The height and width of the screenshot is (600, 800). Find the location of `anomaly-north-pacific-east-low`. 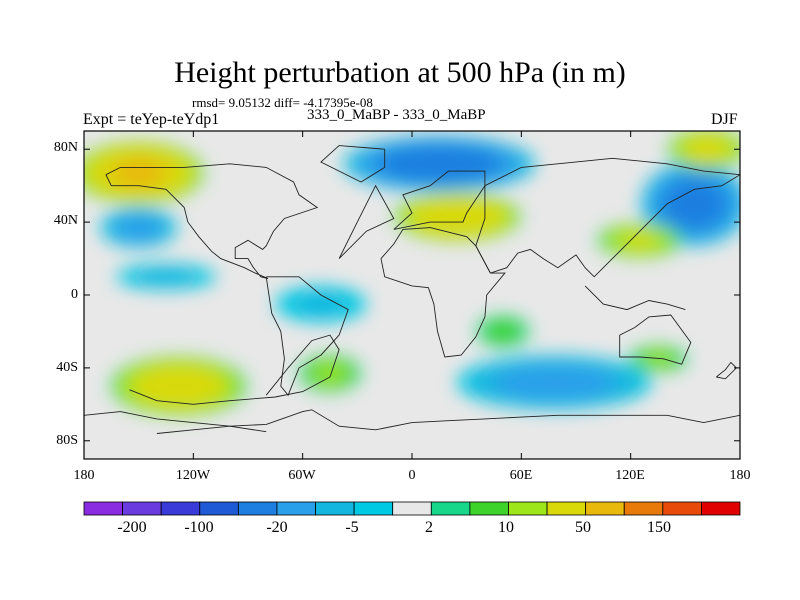

anomaly-north-pacific-east-low is located at coordinates (694, 204).